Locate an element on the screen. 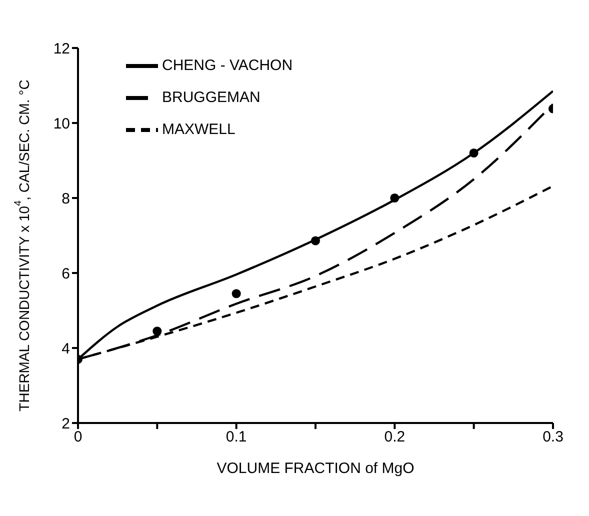 The width and height of the screenshot is (589, 516). x-tick-label: 0 is located at coordinates (78, 437).